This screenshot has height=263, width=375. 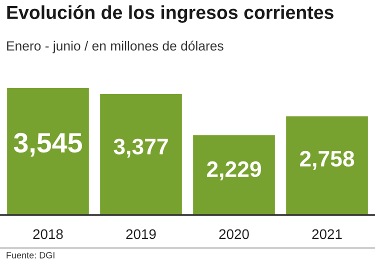 I want to click on x-tick-label: 2019, so click(x=141, y=234).